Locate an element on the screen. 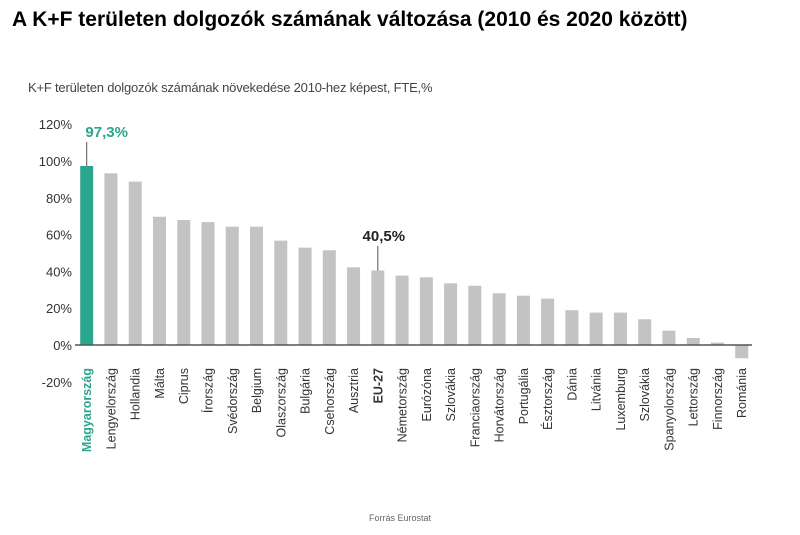 This screenshot has height=535, width=800. y-tick-label: 100% is located at coordinates (56, 161).